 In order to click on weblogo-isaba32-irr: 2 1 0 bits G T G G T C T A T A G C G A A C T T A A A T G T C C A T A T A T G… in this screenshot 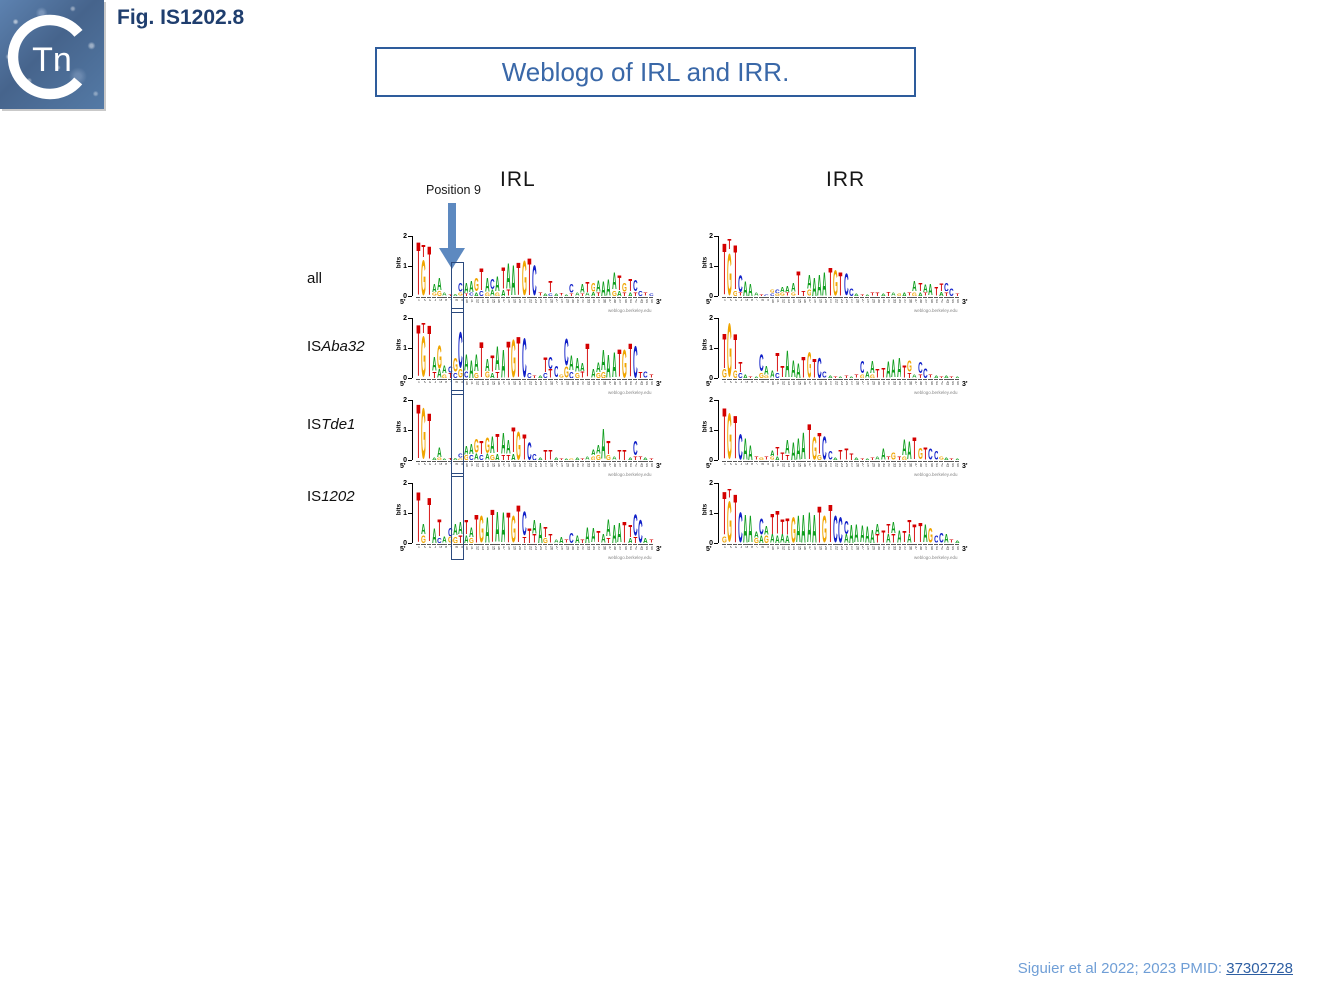, I will do `click(842, 355)`.